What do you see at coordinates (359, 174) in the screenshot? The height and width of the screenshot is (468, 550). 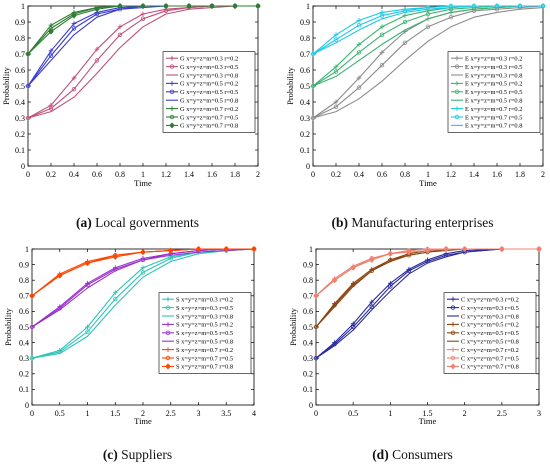 I see `x-tick-label: 0.4` at bounding box center [359, 174].